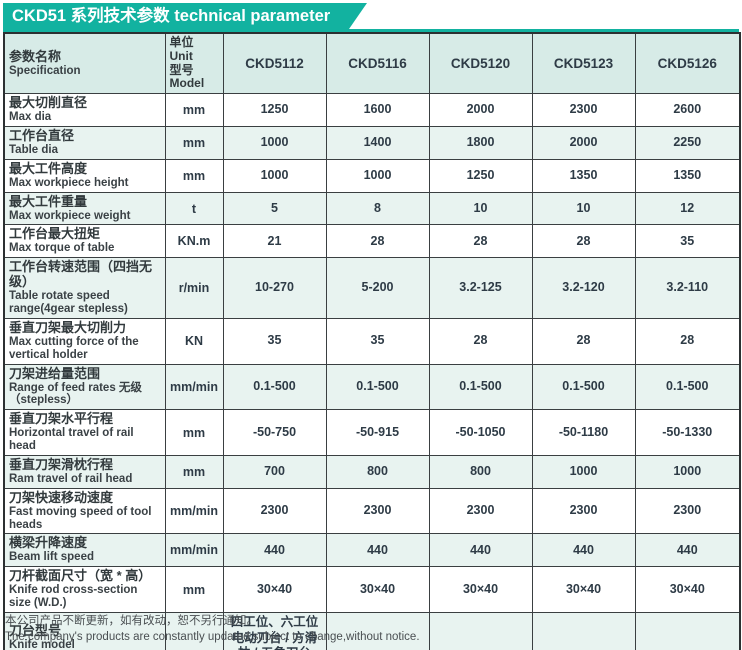 This screenshot has height=650, width=742. Describe the element at coordinates (70, 215) in the screenshot. I see `spec-label-en: Max workpiece weight` at that location.